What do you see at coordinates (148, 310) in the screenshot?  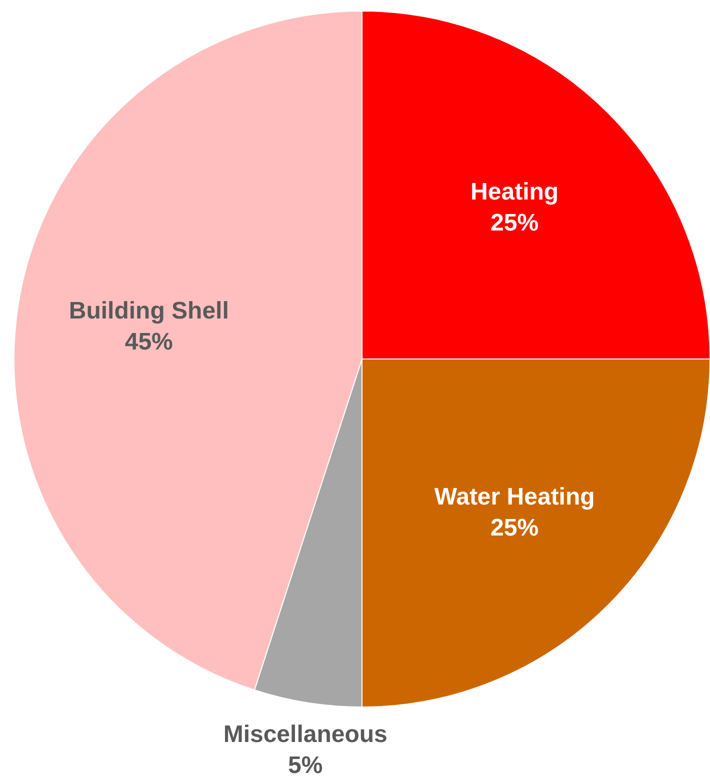 I see `slice-label: Building Shell` at bounding box center [148, 310].